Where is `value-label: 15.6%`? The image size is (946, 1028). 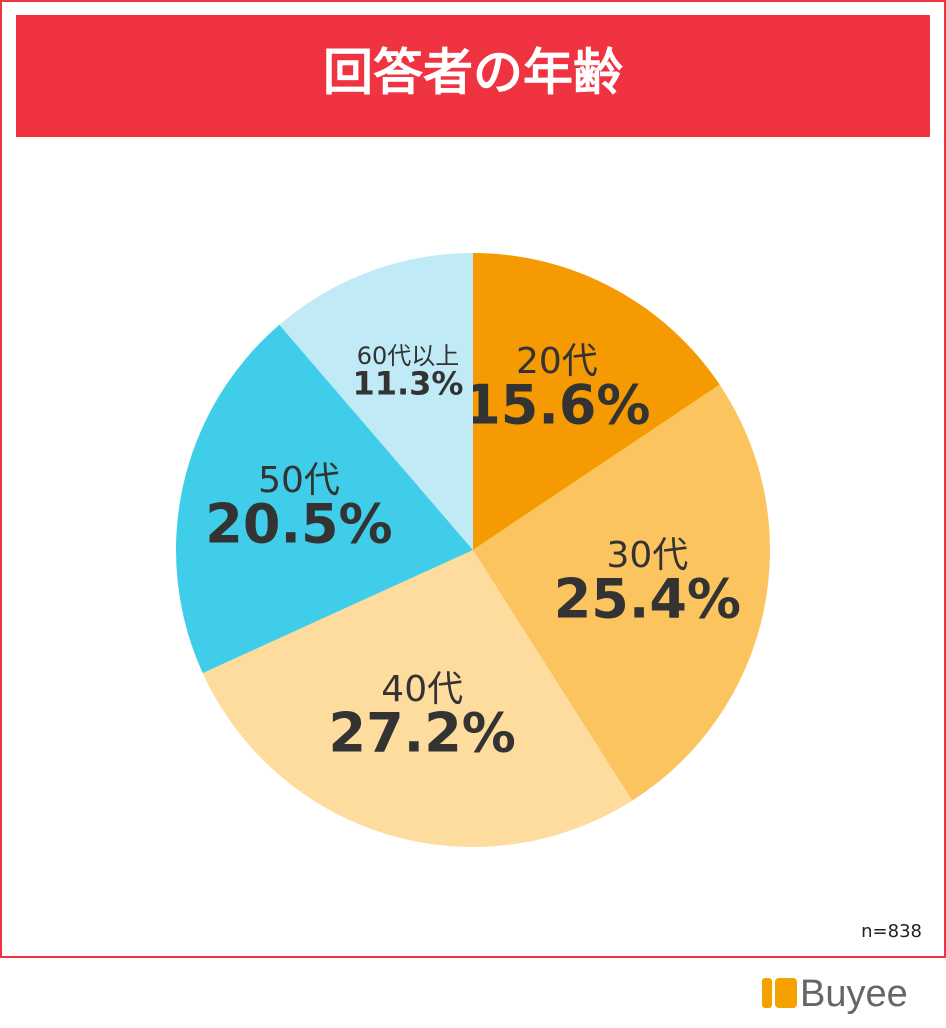 value-label: 15.6% is located at coordinates (556, 405).